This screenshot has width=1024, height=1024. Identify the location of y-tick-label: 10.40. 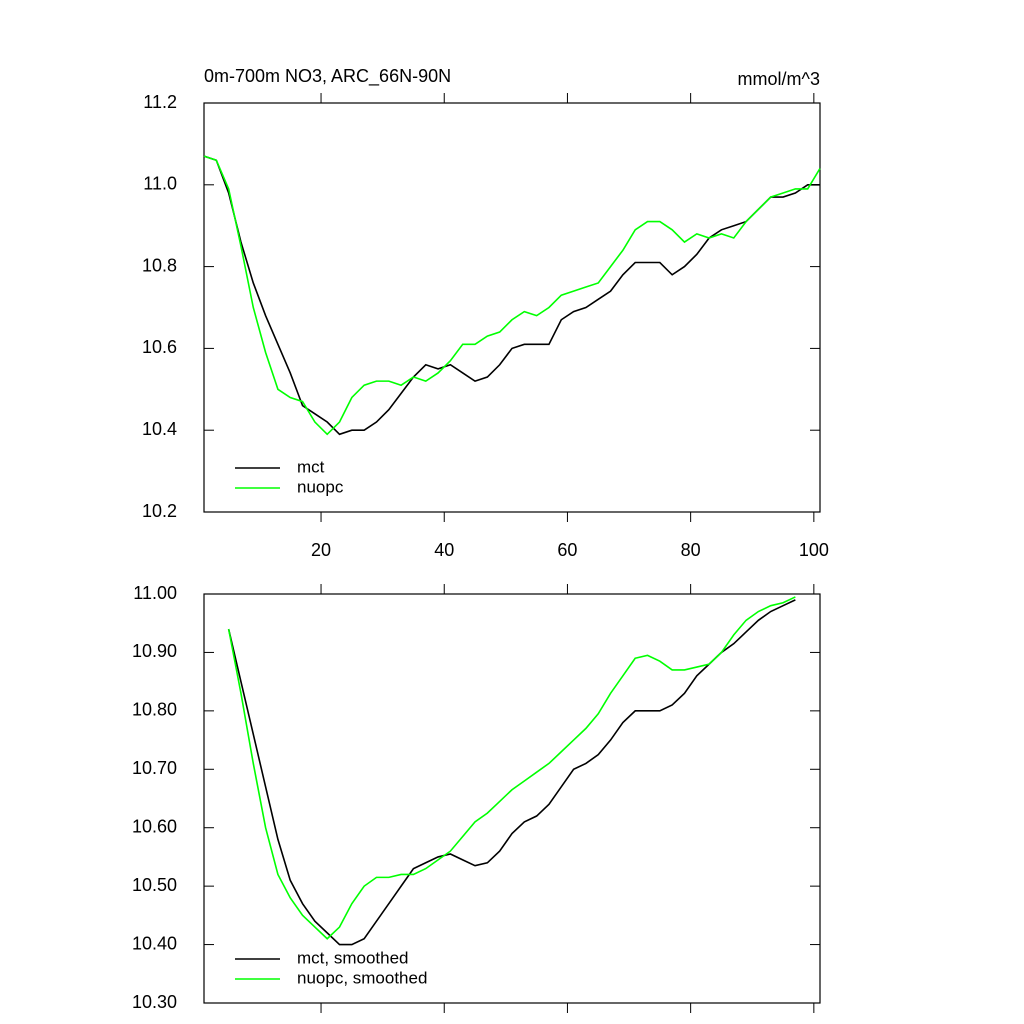
(154, 943).